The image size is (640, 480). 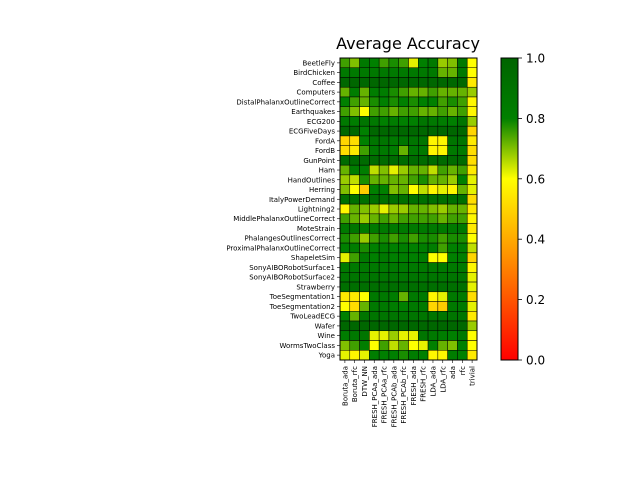 What do you see at coordinates (535, 240) in the screenshot?
I see `colorbar-tick-label: 0.4` at bounding box center [535, 240].